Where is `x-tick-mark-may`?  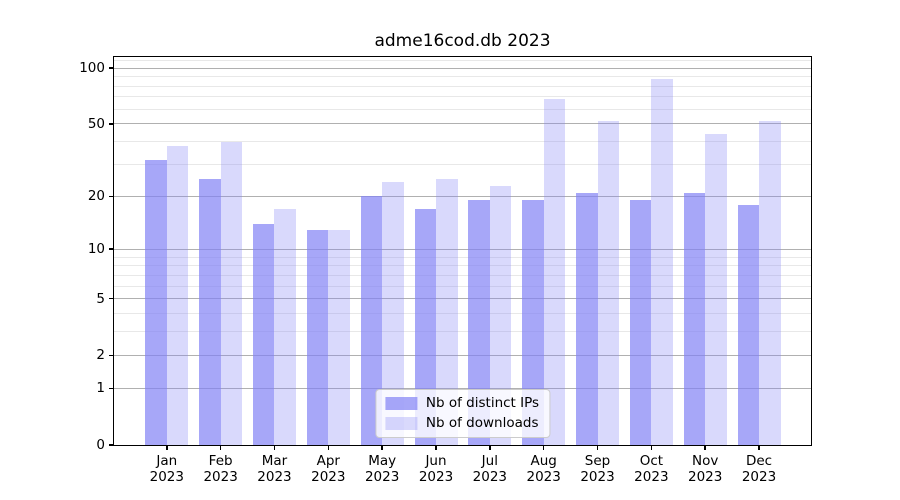 x-tick-mark-may is located at coordinates (382, 447).